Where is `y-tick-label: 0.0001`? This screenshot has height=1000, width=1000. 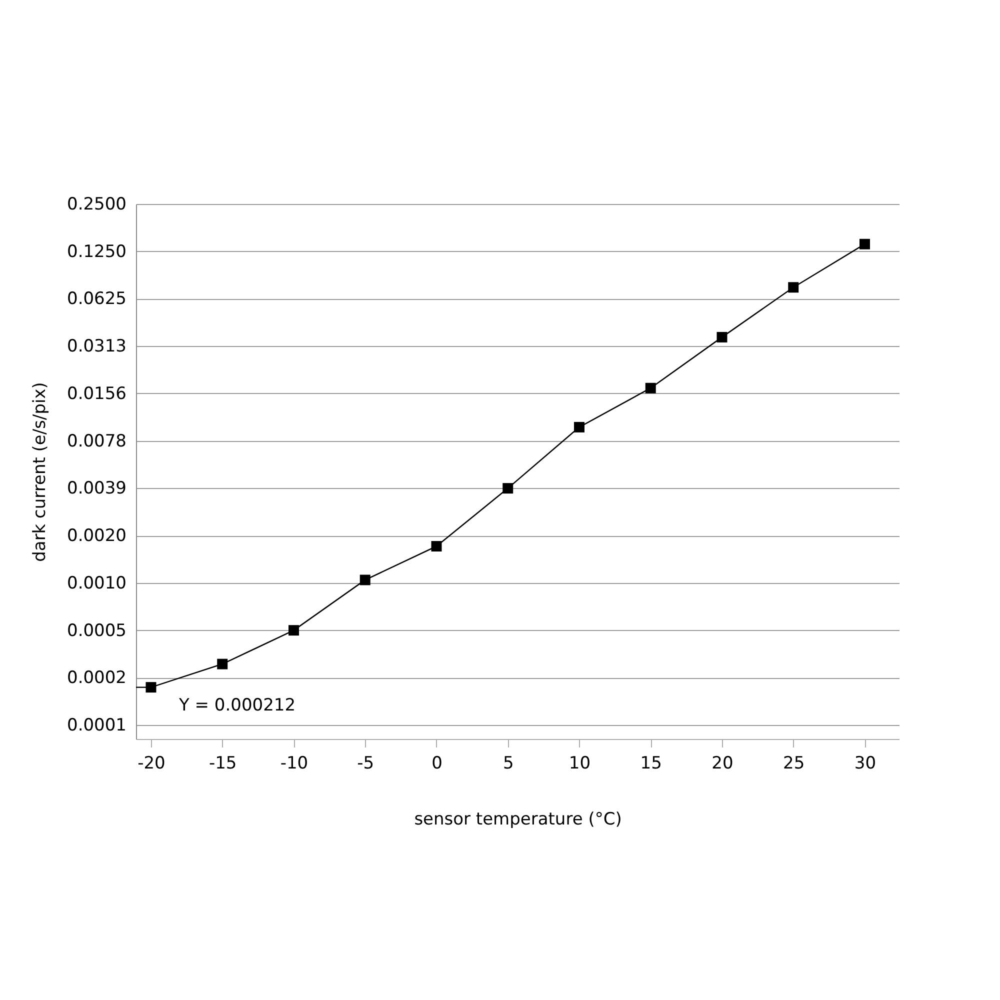
y-tick-label: 0.0001 is located at coordinates (96, 726).